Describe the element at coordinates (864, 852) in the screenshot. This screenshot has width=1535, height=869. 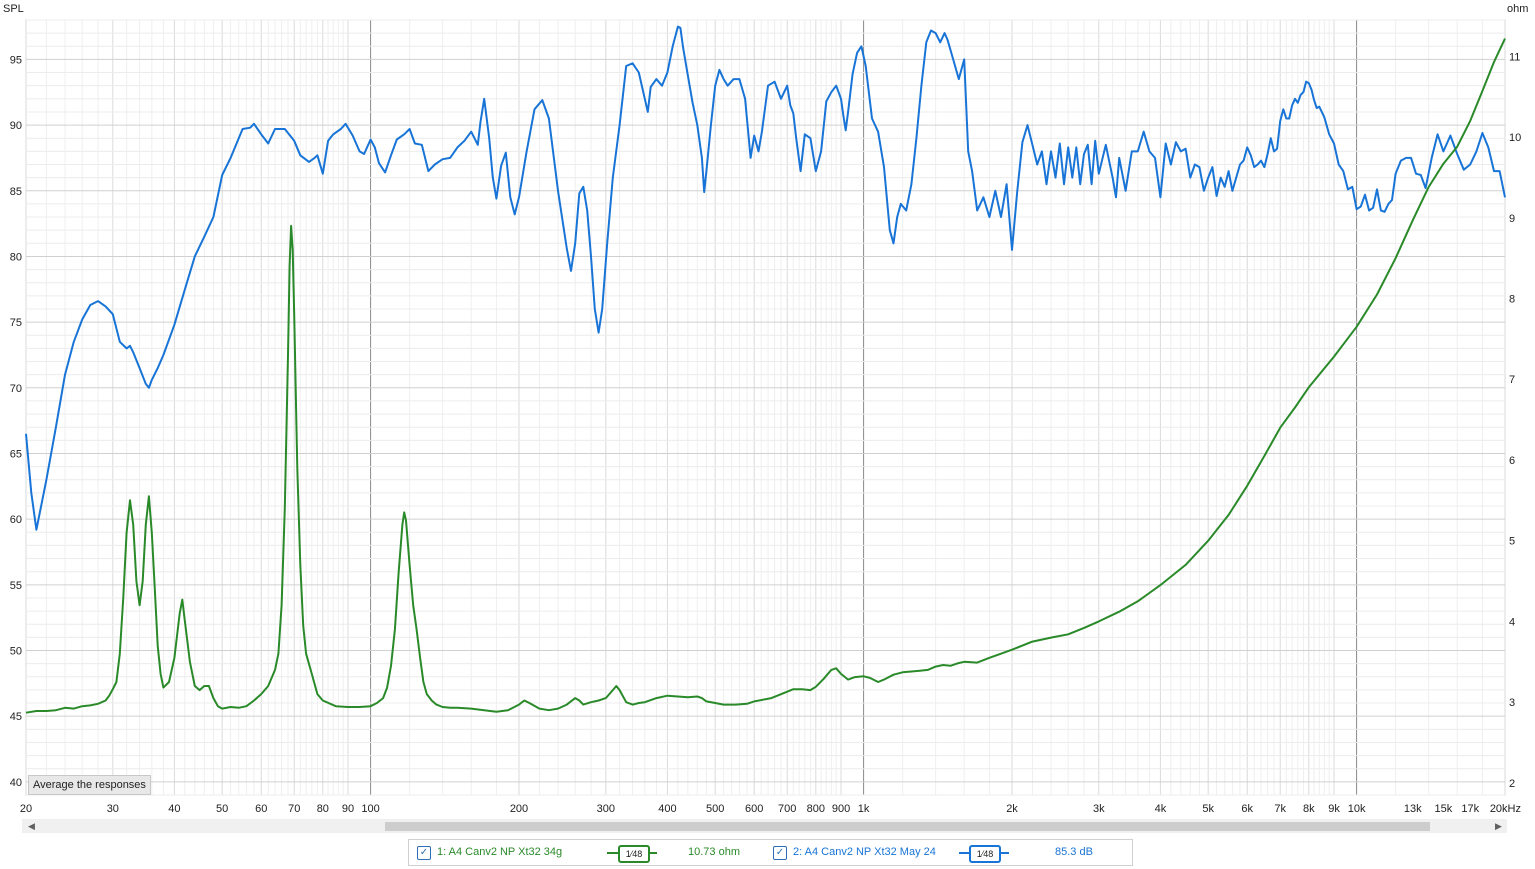
I see `legend-item-label: 2: A4 Canv2 NP Xt32 May 24` at that location.